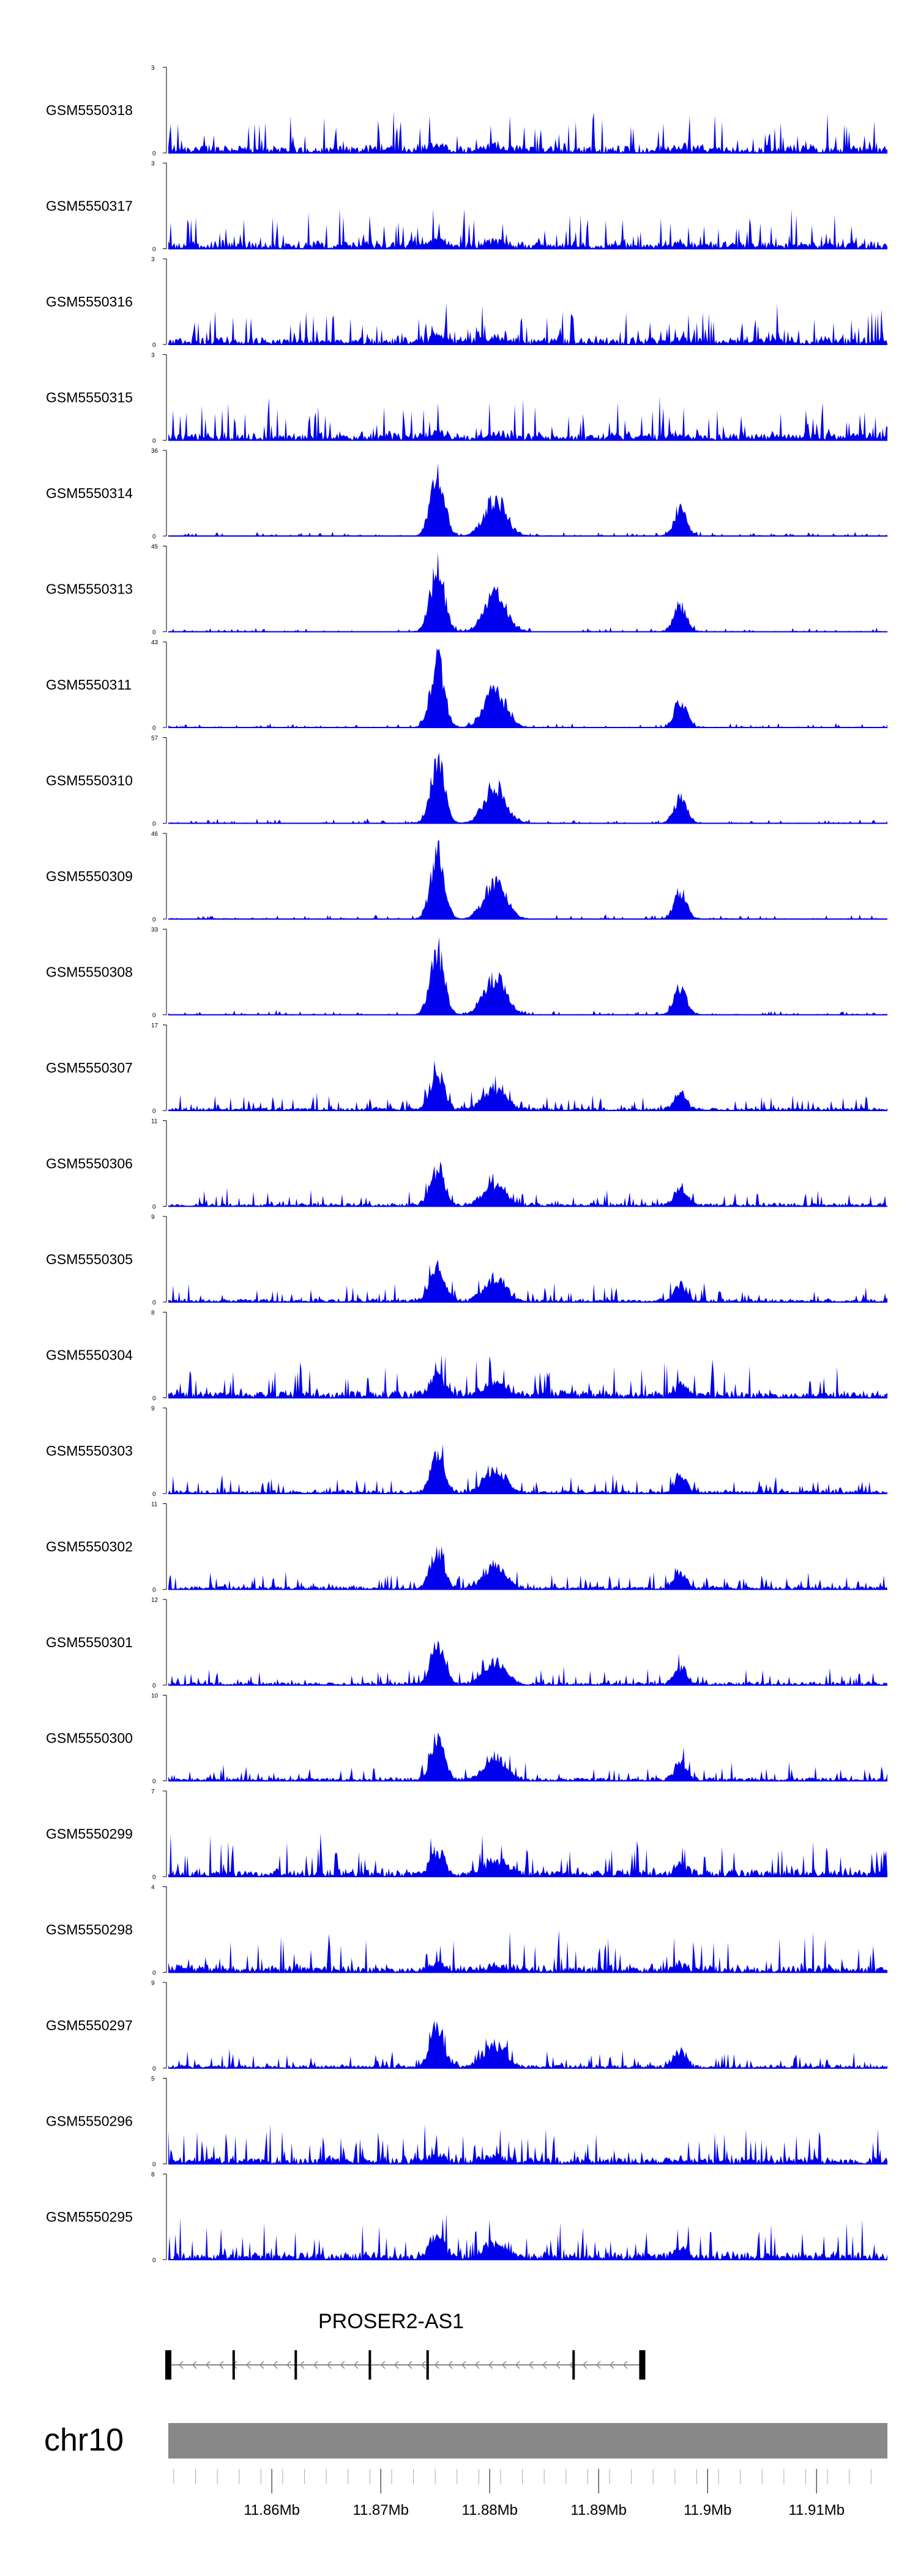 Image resolution: width=918 pixels, height=2576 pixels. Describe the element at coordinates (155, 1697) in the screenshot. I see `y-max-label: 10` at that location.